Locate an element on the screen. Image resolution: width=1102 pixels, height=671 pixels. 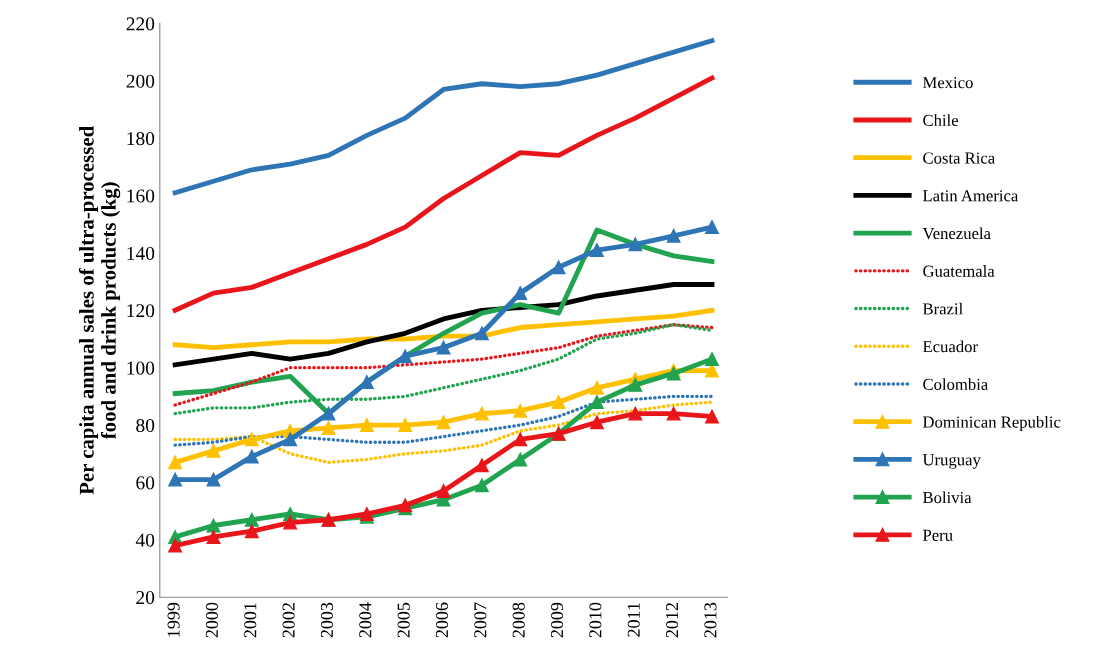
legend-label: Dominican Republic is located at coordinates (991, 423).